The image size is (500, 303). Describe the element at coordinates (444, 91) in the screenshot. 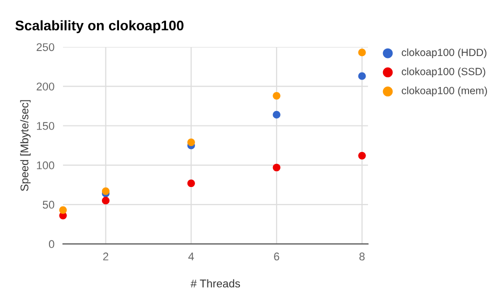

I see `legend-label: clokoap100 (mem)` at that location.